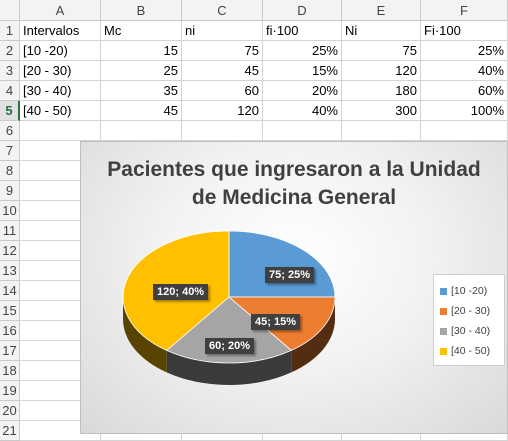  I want to click on data-cell: [30 - 40), so click(60, 91).